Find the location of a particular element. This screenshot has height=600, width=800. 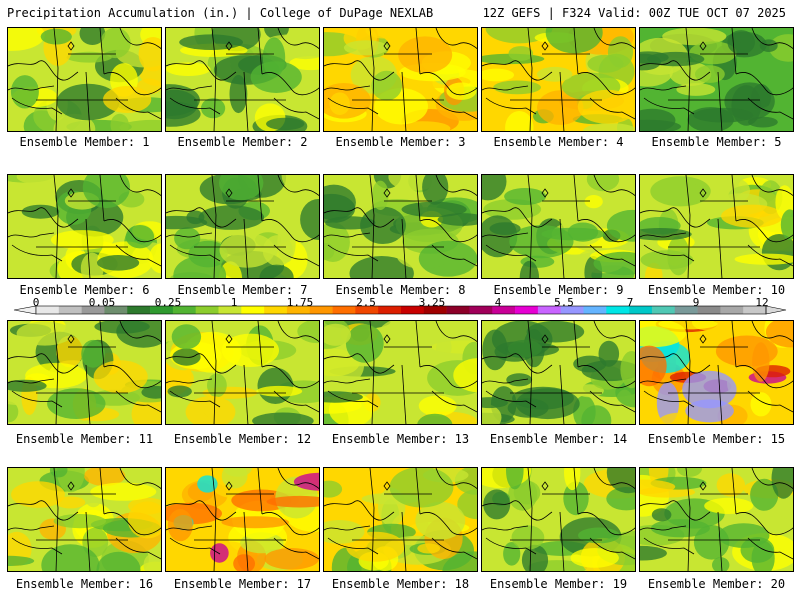

colorbar-tick-label: 3.25 is located at coordinates (432, 302).